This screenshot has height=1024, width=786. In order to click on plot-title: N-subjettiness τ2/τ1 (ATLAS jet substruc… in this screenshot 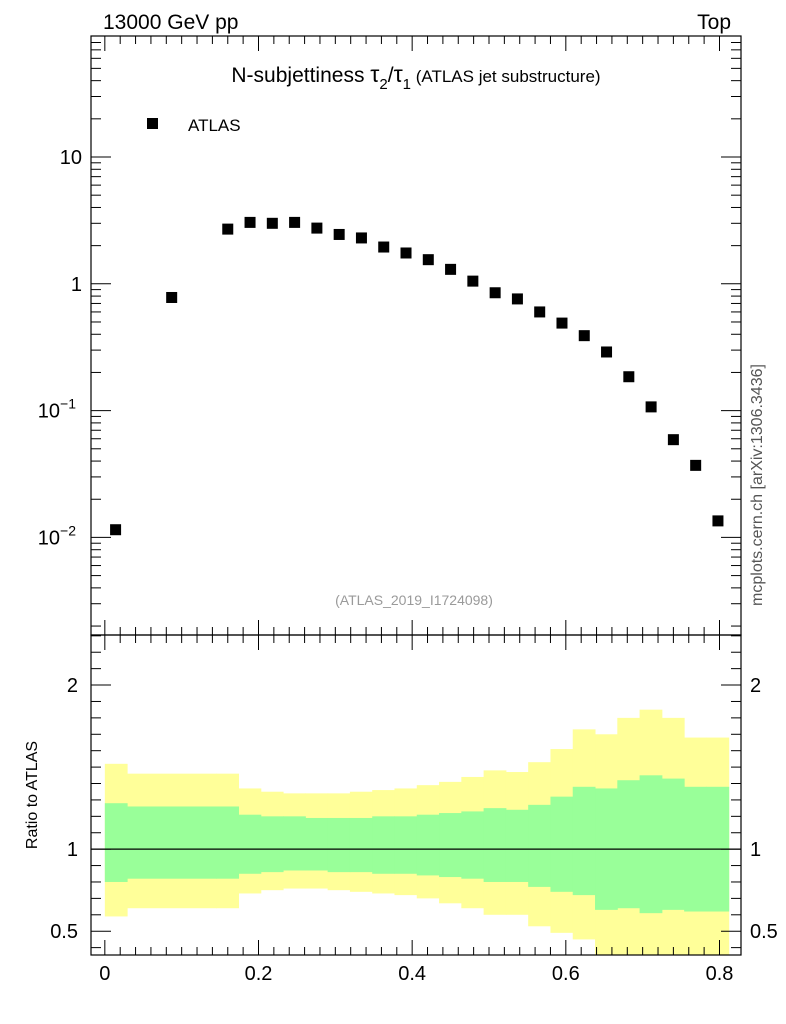, I will do `click(415, 77)`.